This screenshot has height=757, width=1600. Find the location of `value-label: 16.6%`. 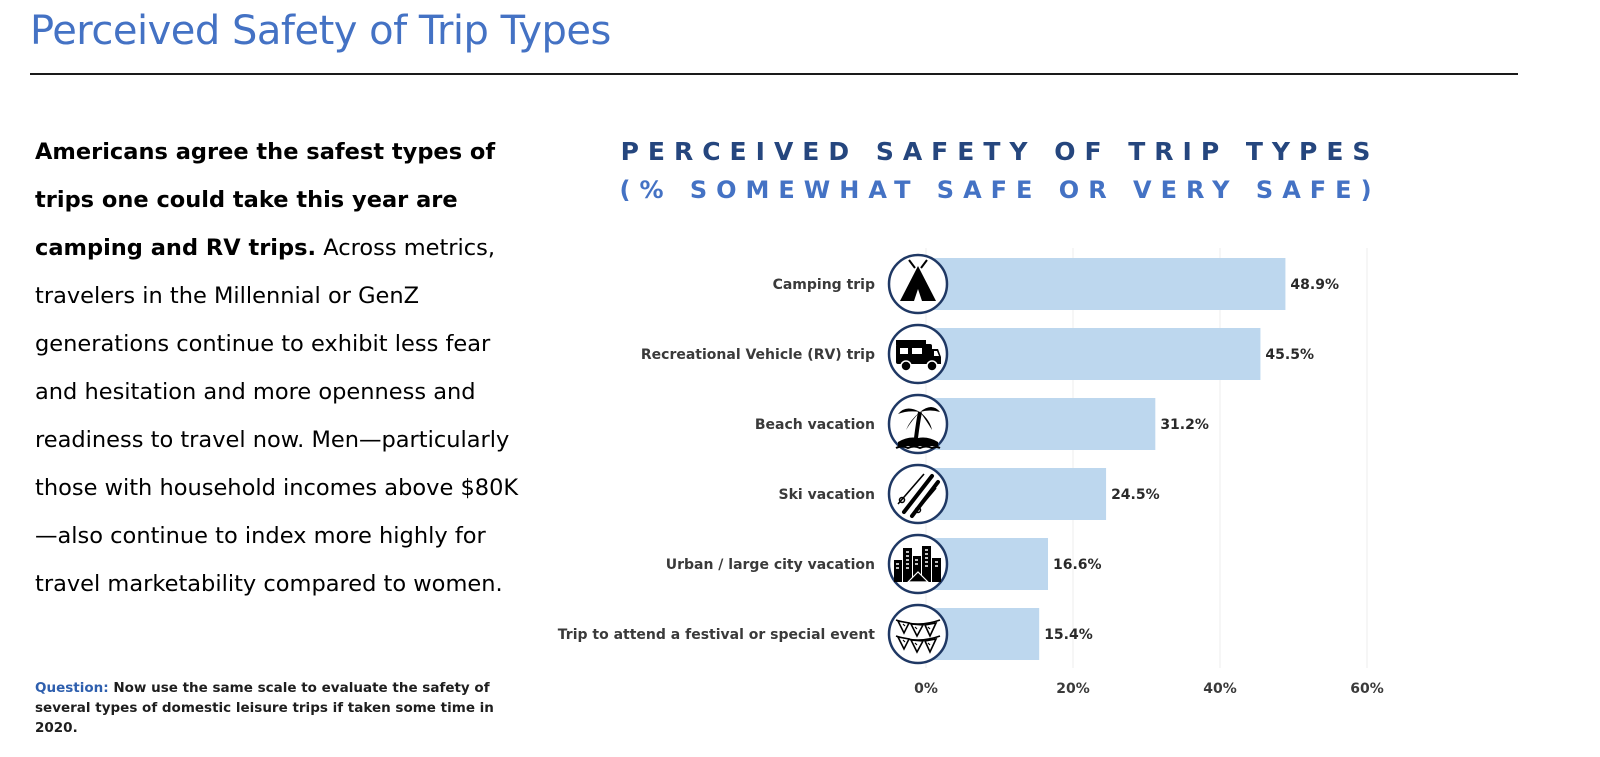

value-label: 16.6% is located at coordinates (1077, 565).